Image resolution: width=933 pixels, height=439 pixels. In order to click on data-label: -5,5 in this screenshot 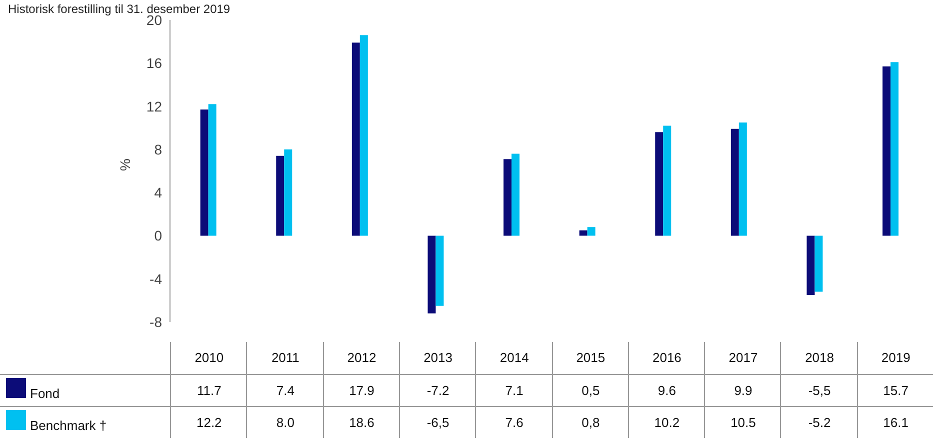, I will do `click(819, 390)`.